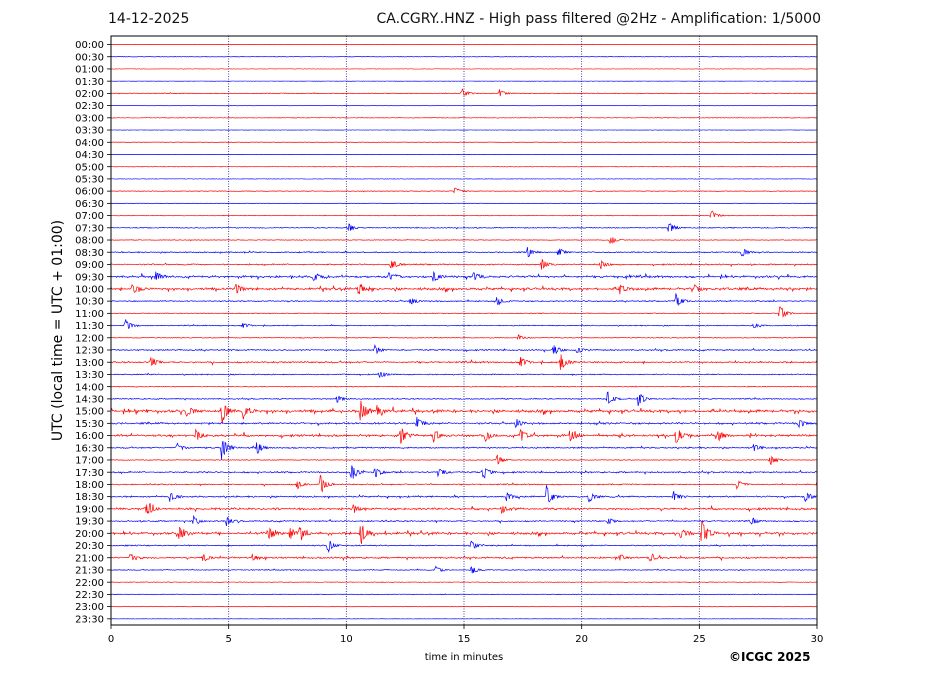 This screenshot has width=927, height=696. What do you see at coordinates (464, 639) in the screenshot?
I see `x-tick-label: 15` at bounding box center [464, 639].